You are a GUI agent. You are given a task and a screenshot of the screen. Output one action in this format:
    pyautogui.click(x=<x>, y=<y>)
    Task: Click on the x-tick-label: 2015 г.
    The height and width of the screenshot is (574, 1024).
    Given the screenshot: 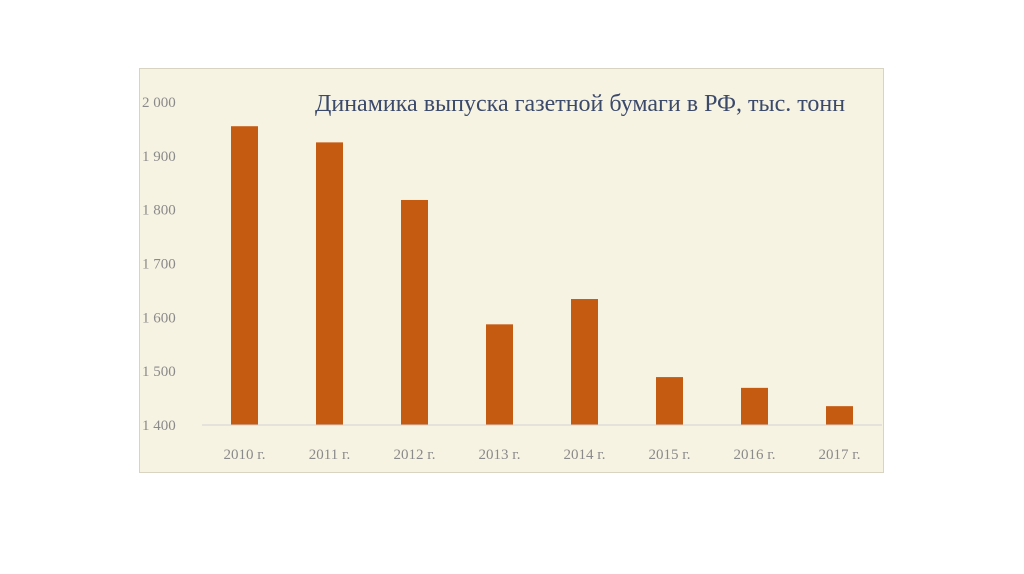 What is the action you would take?
    pyautogui.click(x=670, y=455)
    